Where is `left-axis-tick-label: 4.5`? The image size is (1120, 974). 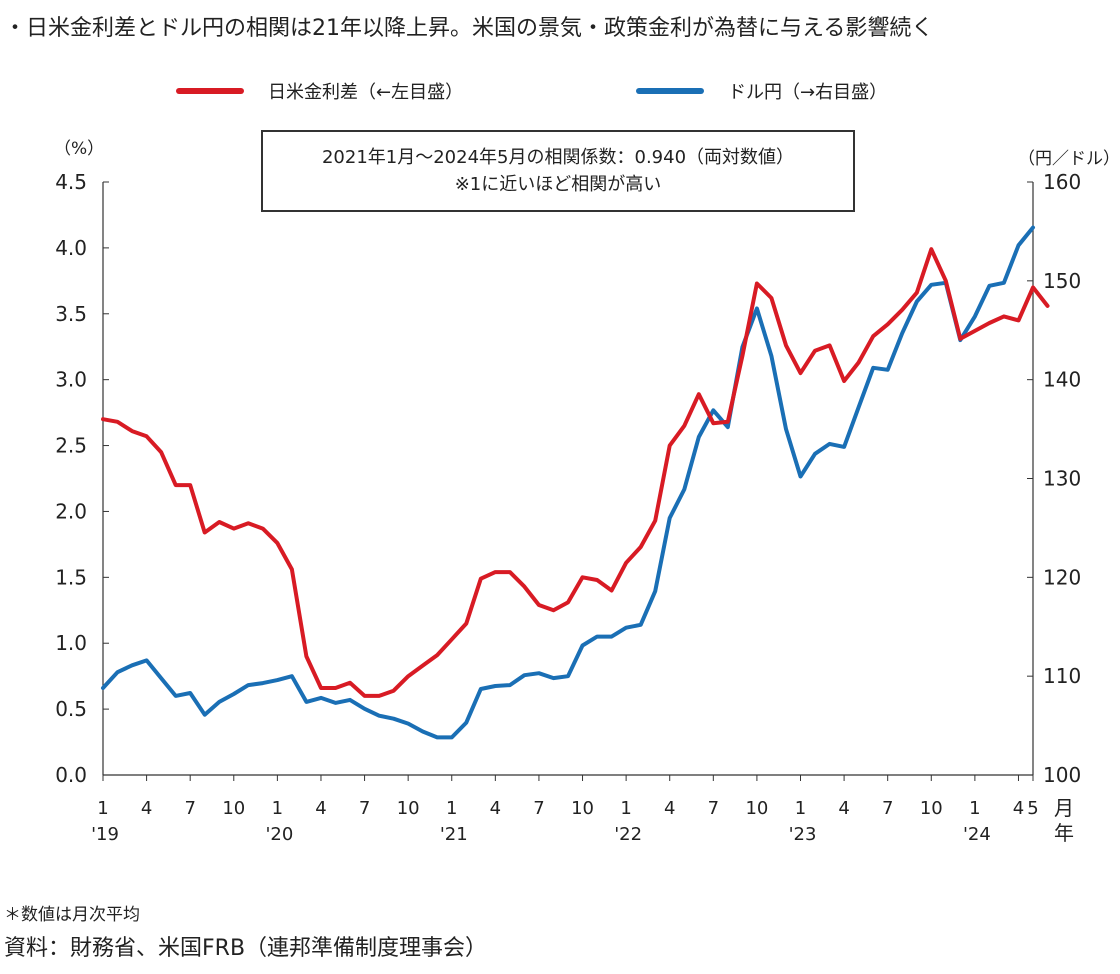
left-axis-tick-label: 4.5 is located at coordinates (71, 182).